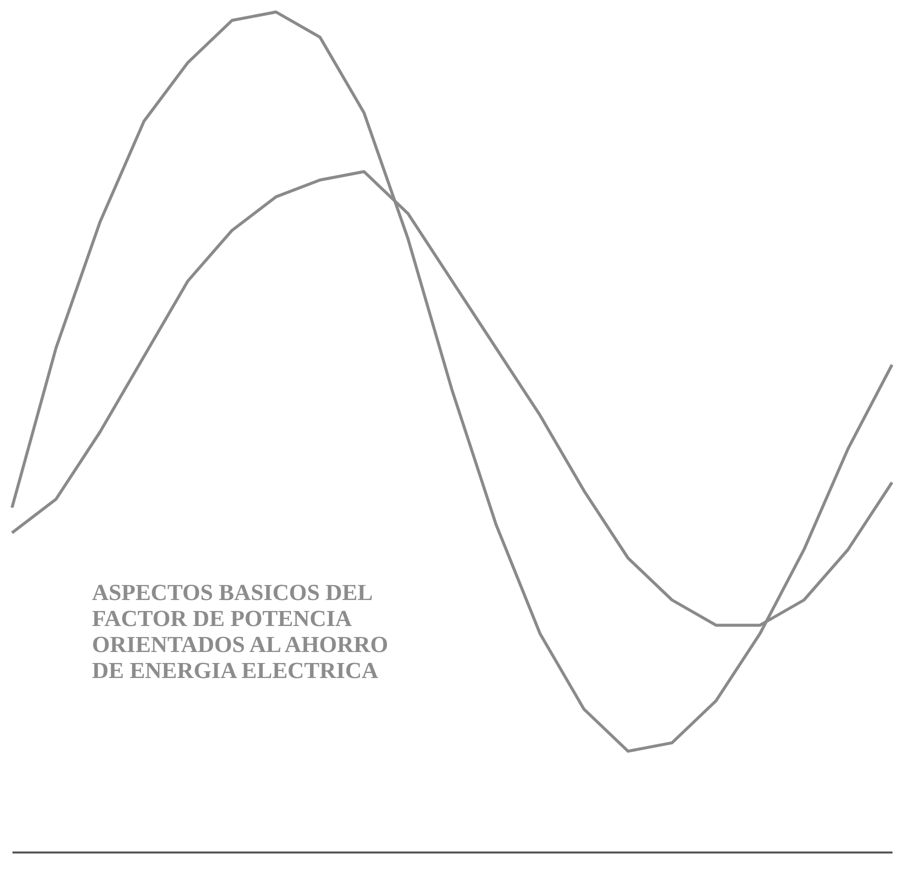 This screenshot has height=870, width=912. What do you see at coordinates (240, 644) in the screenshot?
I see `annotation: ORIENTADOS AL AHORRO` at bounding box center [240, 644].